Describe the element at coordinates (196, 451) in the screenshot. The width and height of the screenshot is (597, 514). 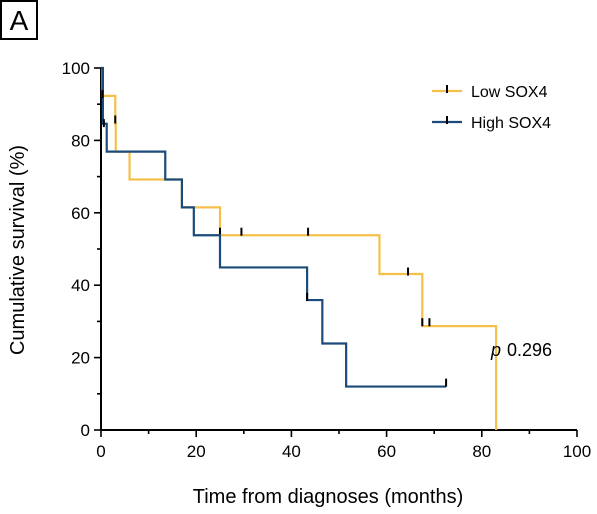
I see `x-tick-label: 20` at that location.